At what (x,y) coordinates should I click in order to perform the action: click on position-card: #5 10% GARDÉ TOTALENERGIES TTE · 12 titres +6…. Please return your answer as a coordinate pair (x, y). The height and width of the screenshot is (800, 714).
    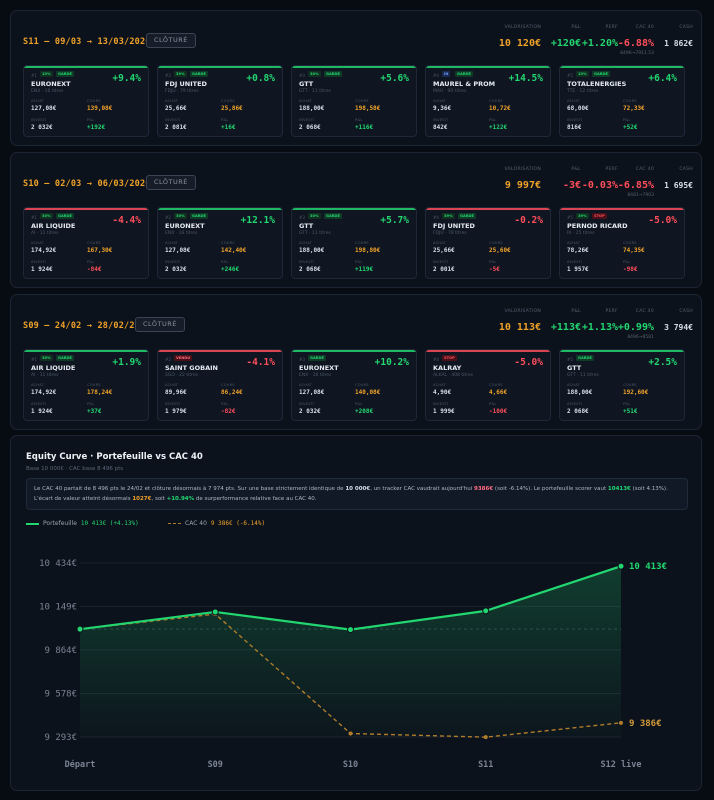
    Looking at the image, I should click on (622, 101).